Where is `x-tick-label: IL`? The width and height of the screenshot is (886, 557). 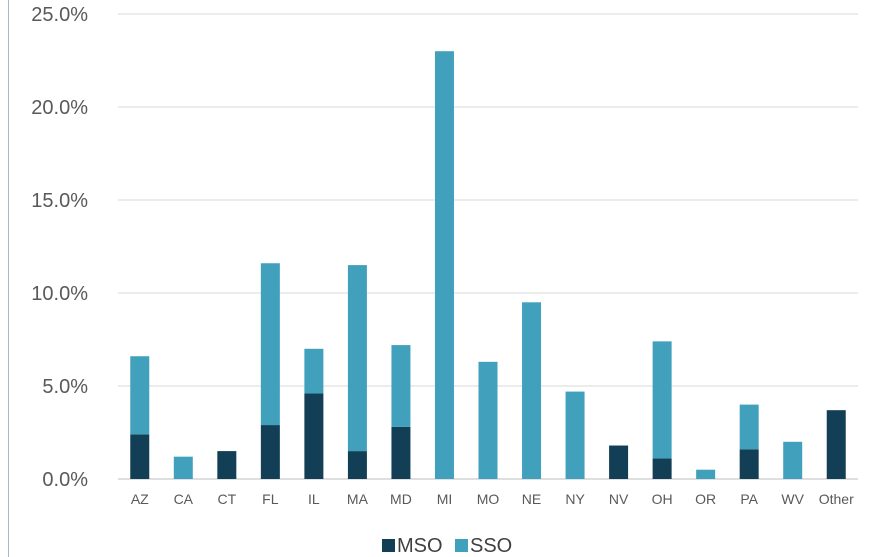 x-tick-label: IL is located at coordinates (314, 499).